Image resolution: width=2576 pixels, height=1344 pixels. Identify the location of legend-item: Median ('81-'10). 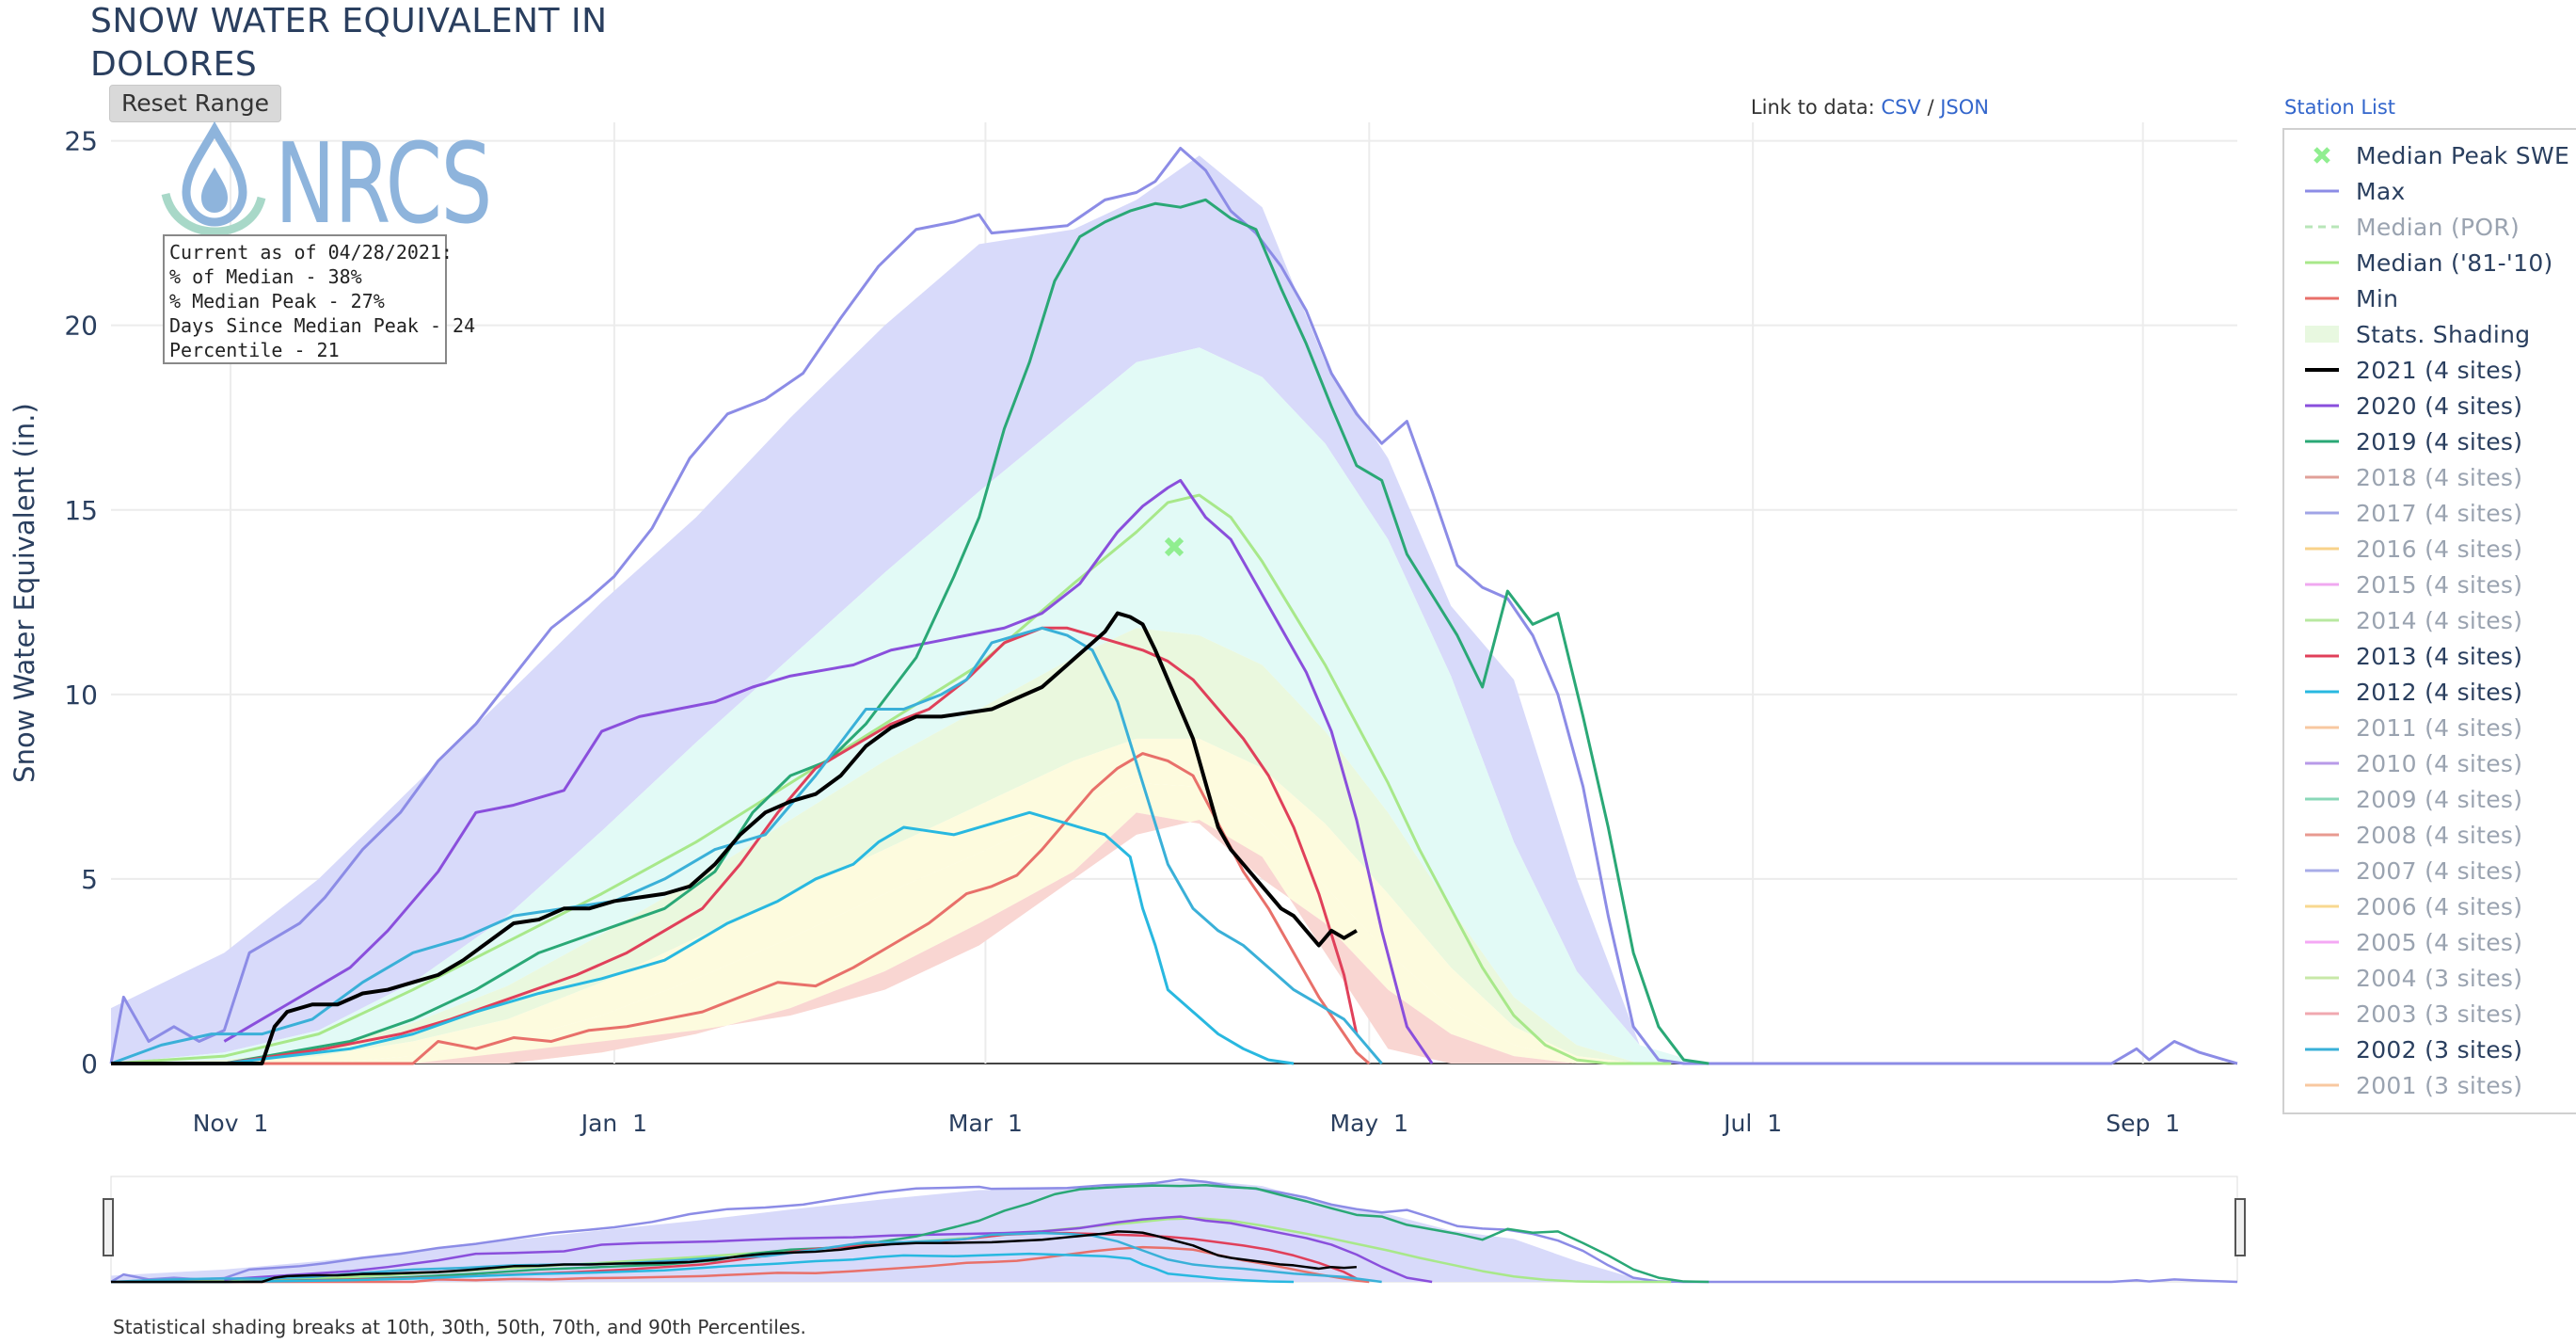
(2428, 262).